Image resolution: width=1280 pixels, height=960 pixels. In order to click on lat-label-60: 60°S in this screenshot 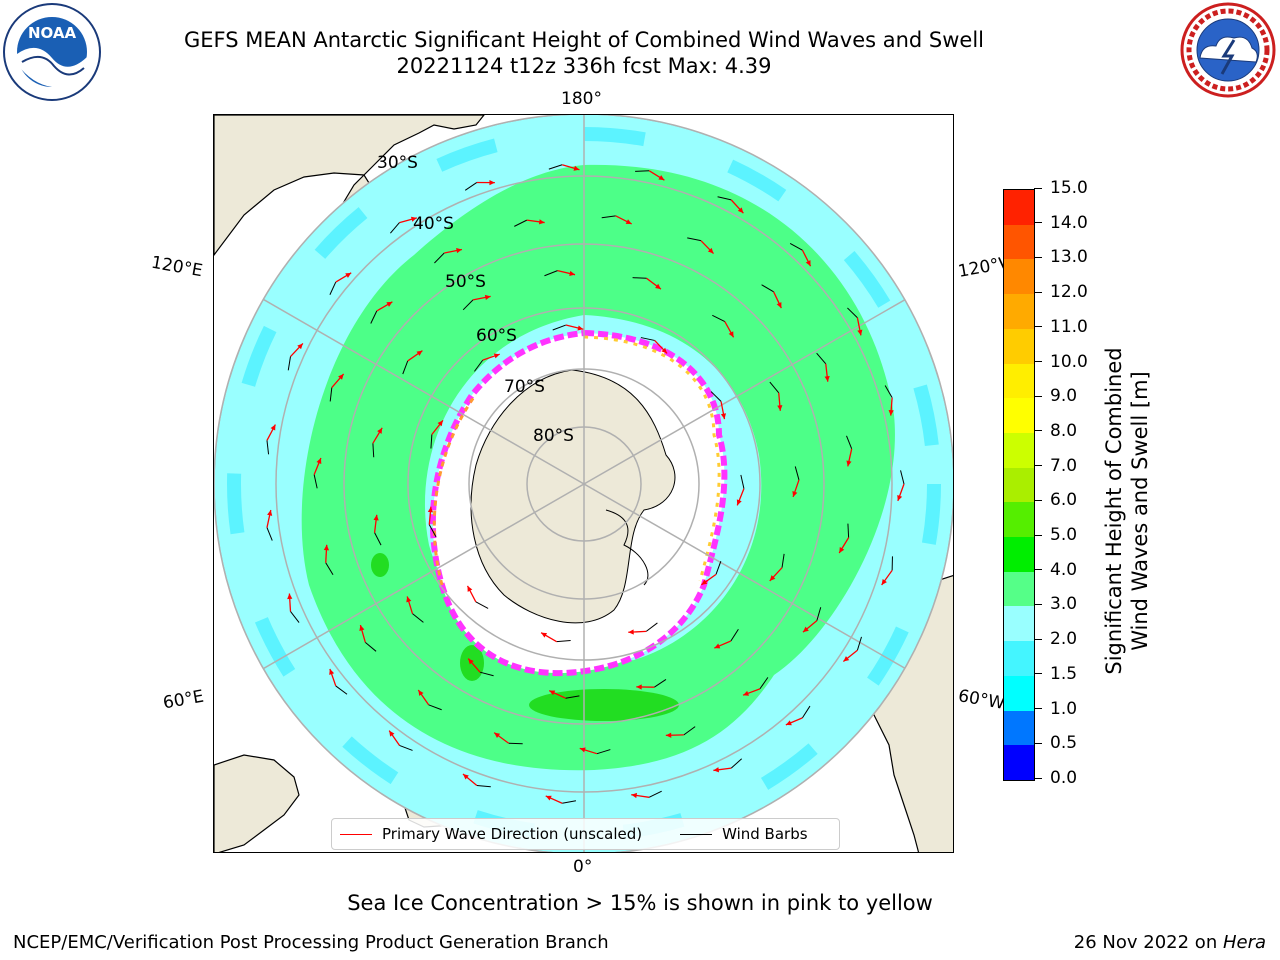, I will do `click(496, 336)`.